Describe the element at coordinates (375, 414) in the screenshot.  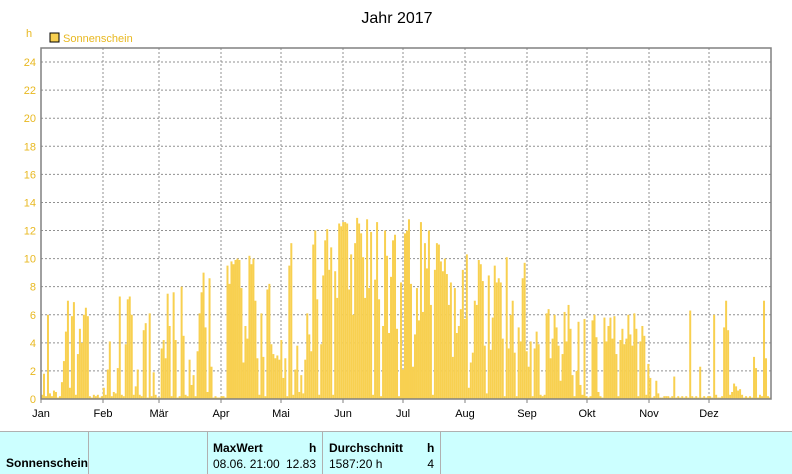
I see `x-tick-labels: Jan Feb Mär Apr Mai Jun Jul Aug Sep Okt Nov Dez` at that location.